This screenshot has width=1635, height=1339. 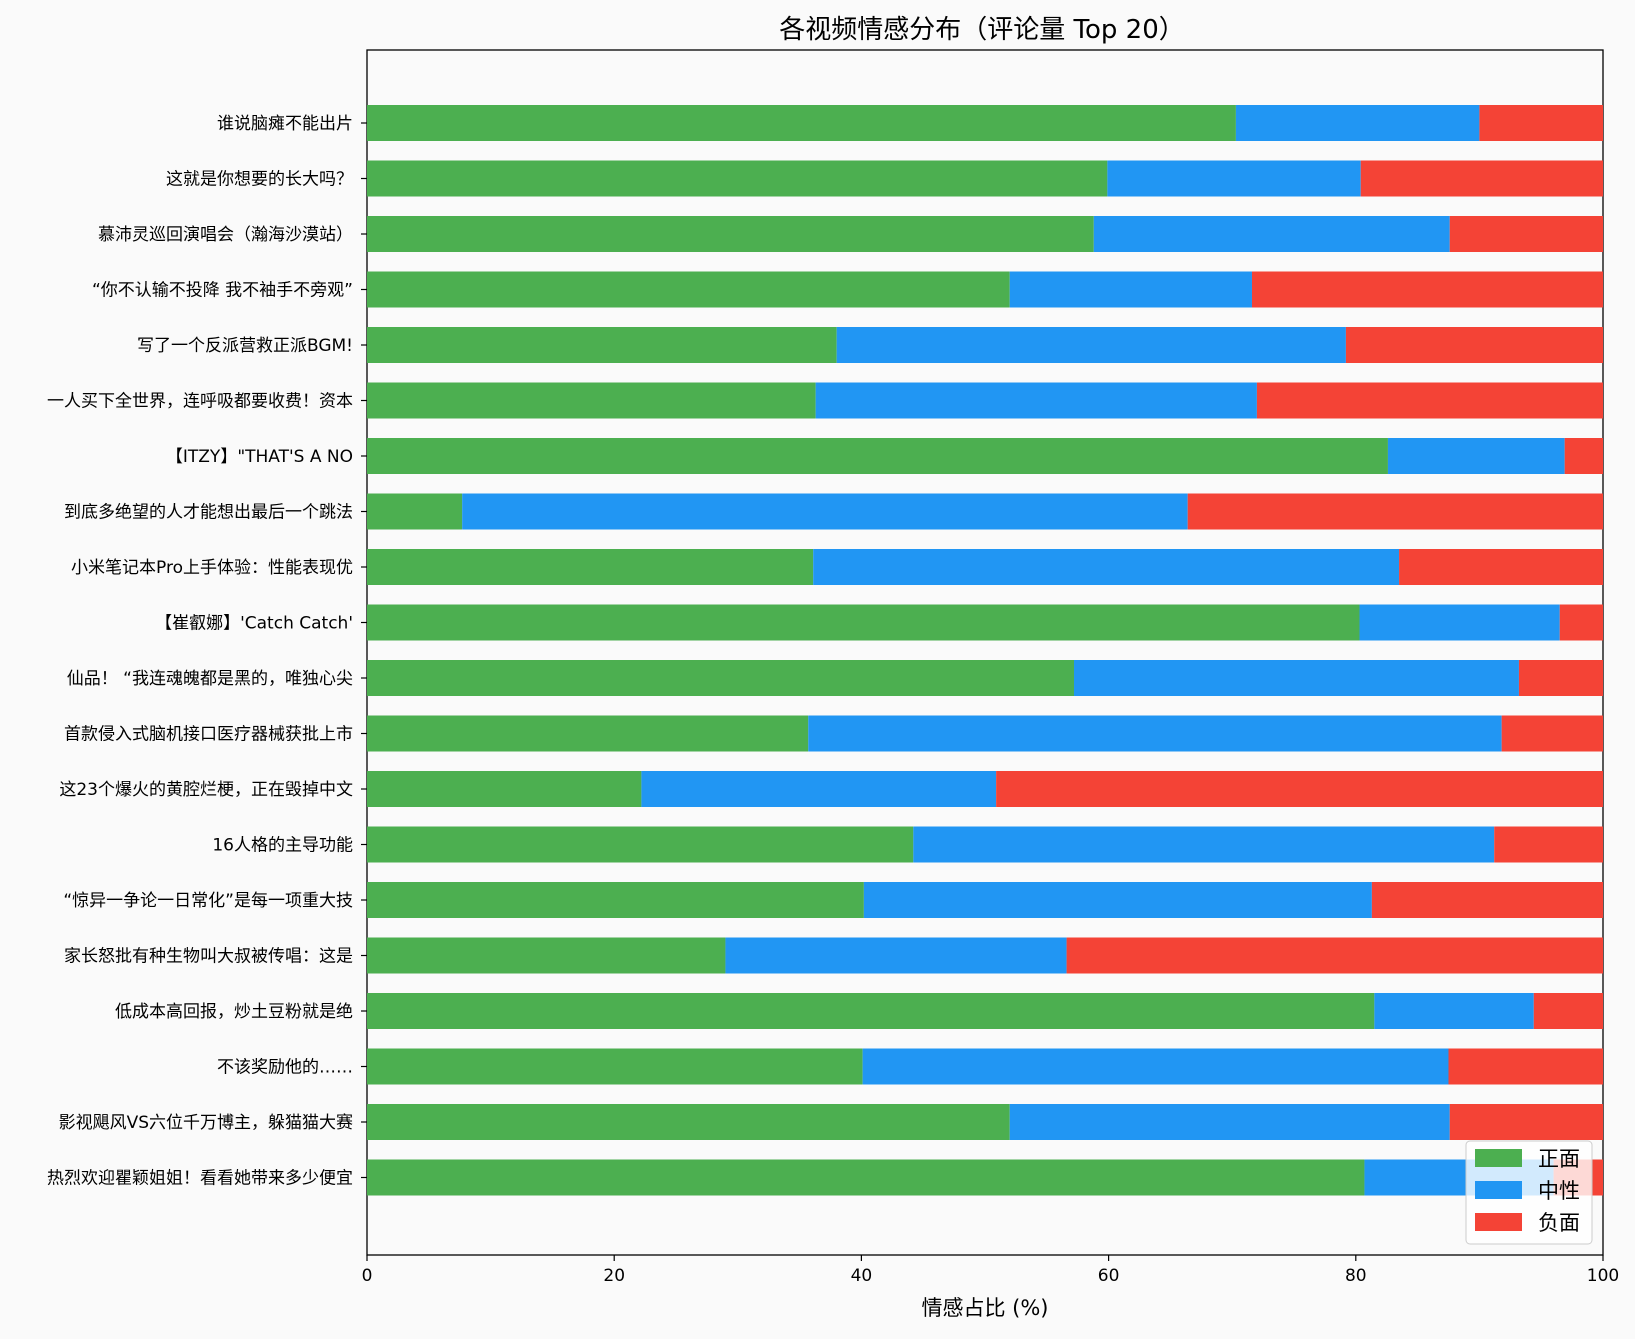 I want to click on bar-segment-正面-10, so click(x=720, y=678).